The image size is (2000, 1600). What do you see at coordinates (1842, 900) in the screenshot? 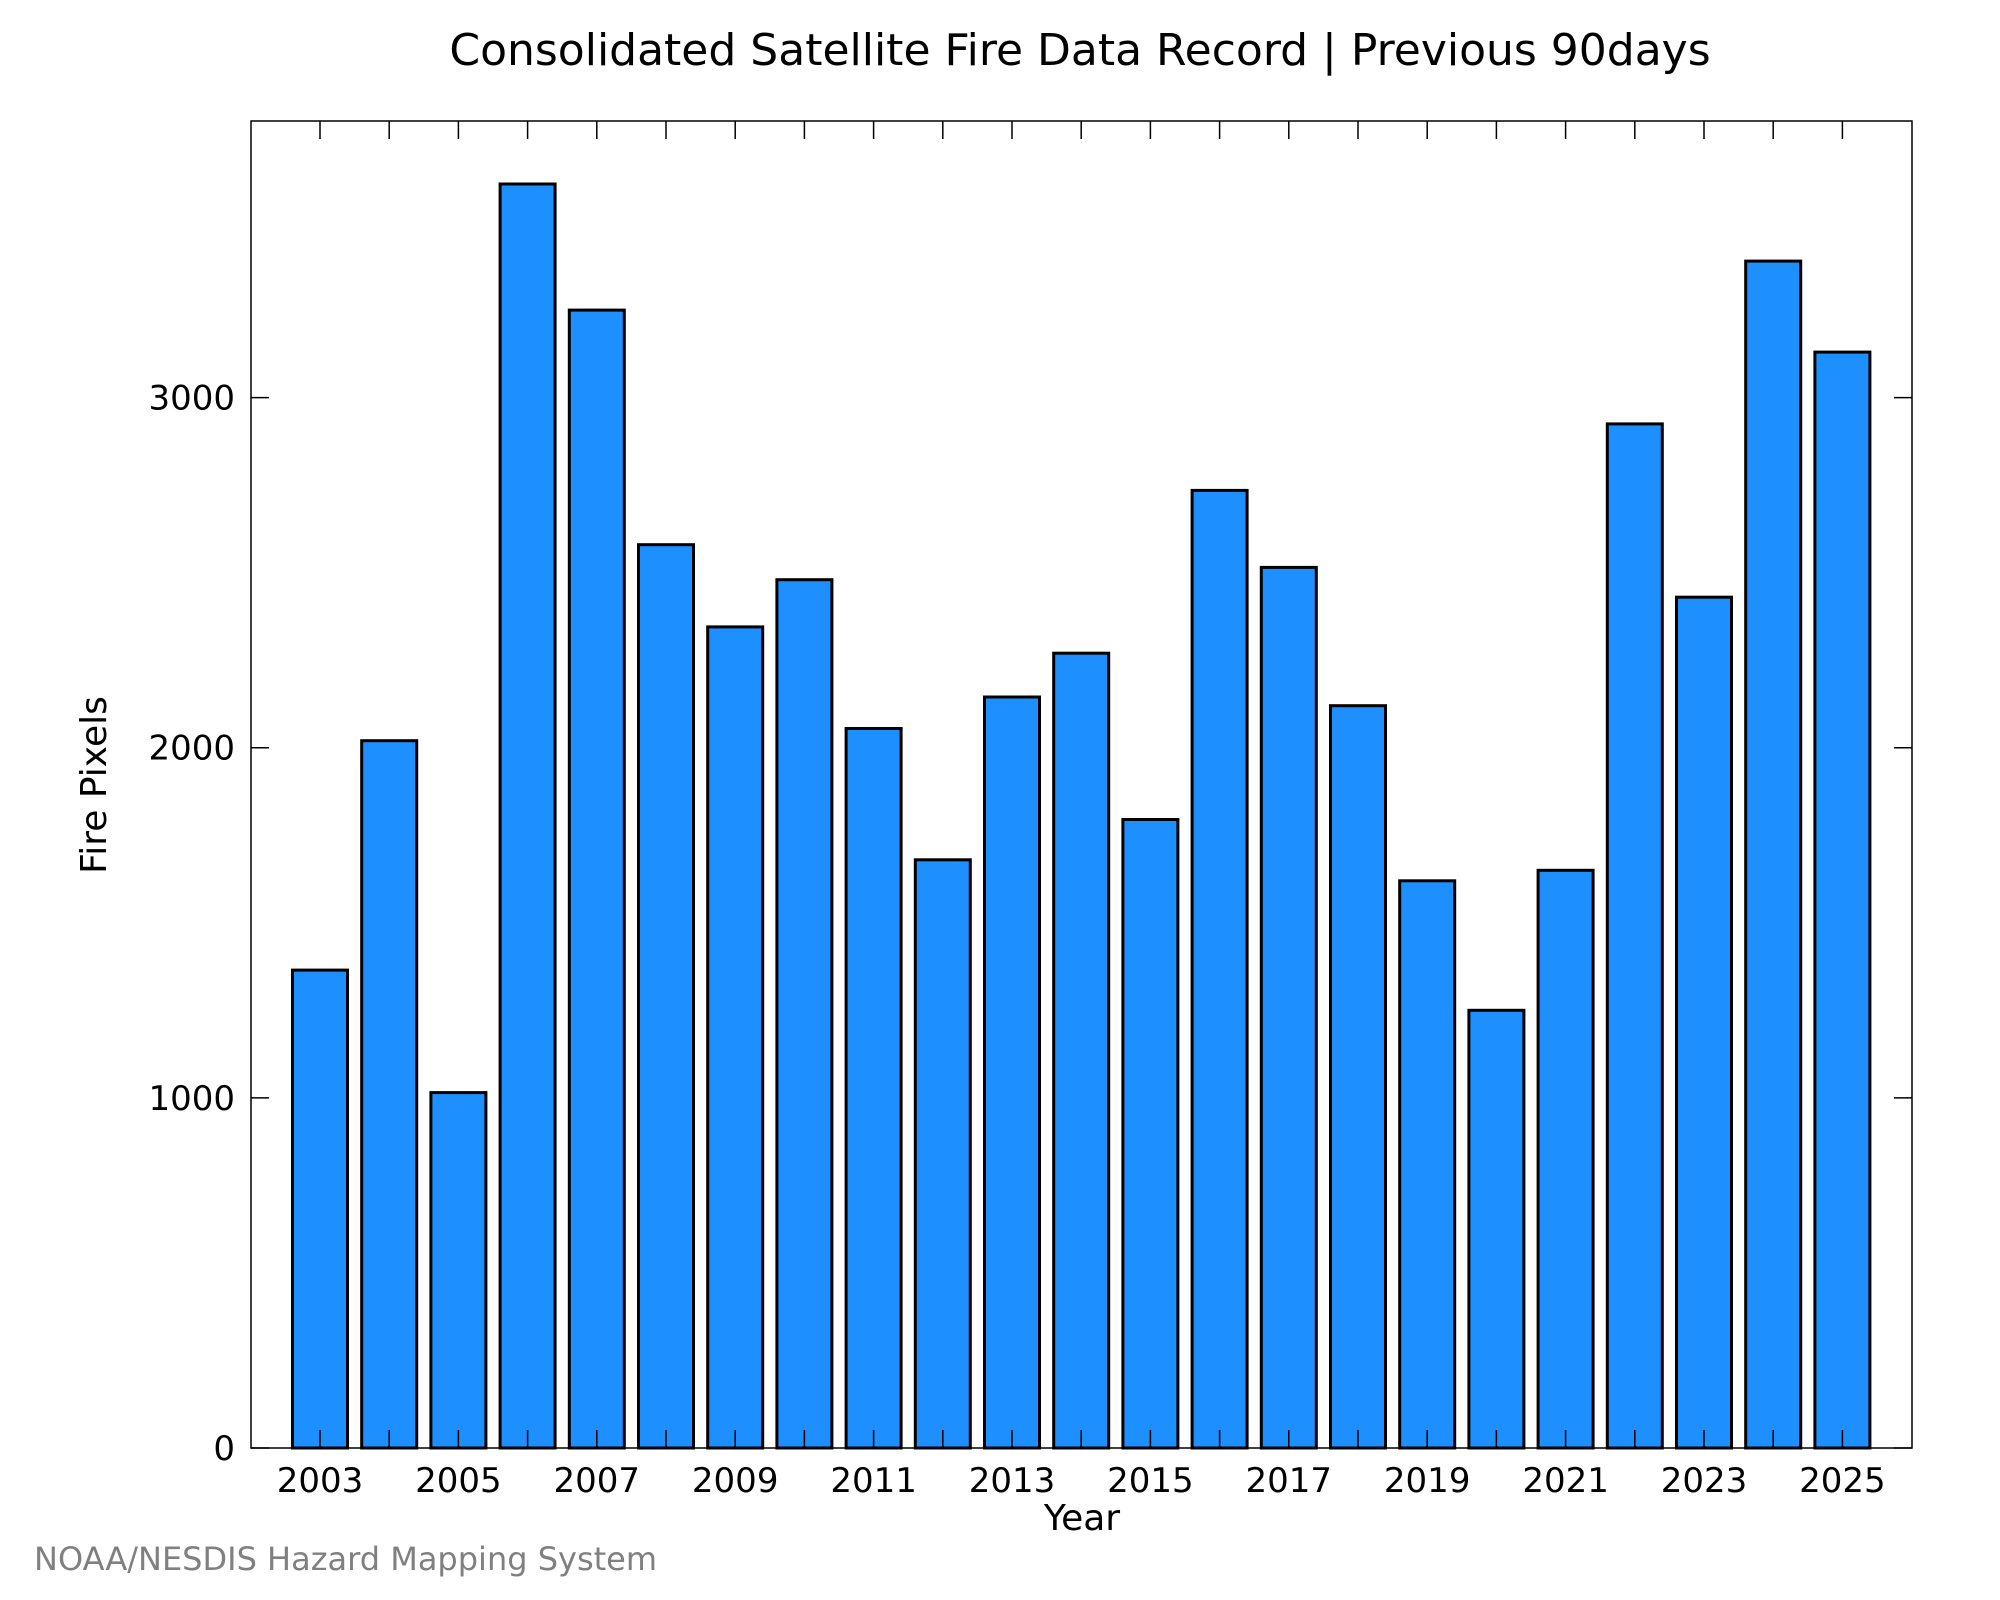
I see `bar-2025` at bounding box center [1842, 900].